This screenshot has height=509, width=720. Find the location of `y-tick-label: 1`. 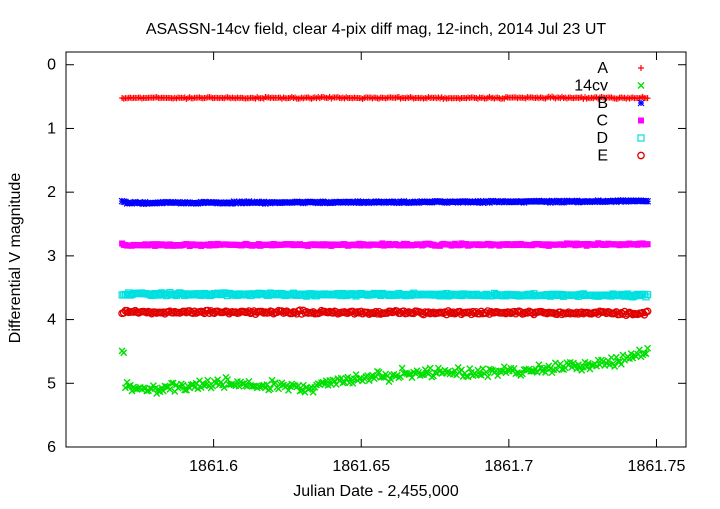

y-tick-label: 1 is located at coordinates (51, 128).